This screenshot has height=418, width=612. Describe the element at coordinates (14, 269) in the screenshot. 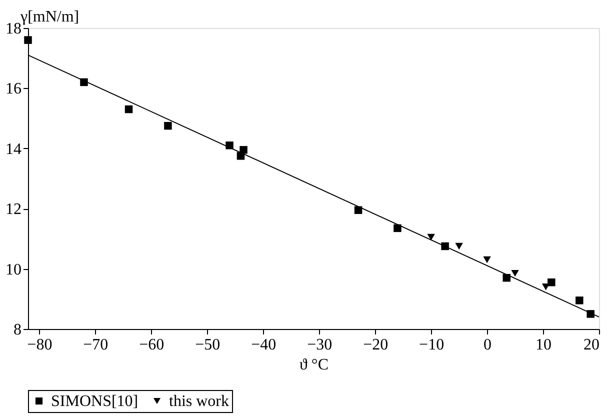

I see `y-tick-label: 10` at that location.